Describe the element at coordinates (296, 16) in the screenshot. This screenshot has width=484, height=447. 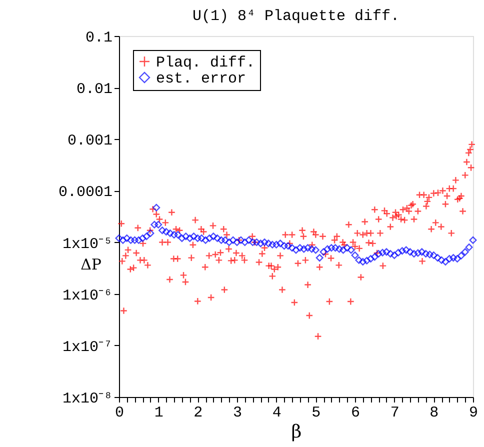
I see `chart-title: U(1) 8⁴ Plaquette diff.` at that location.